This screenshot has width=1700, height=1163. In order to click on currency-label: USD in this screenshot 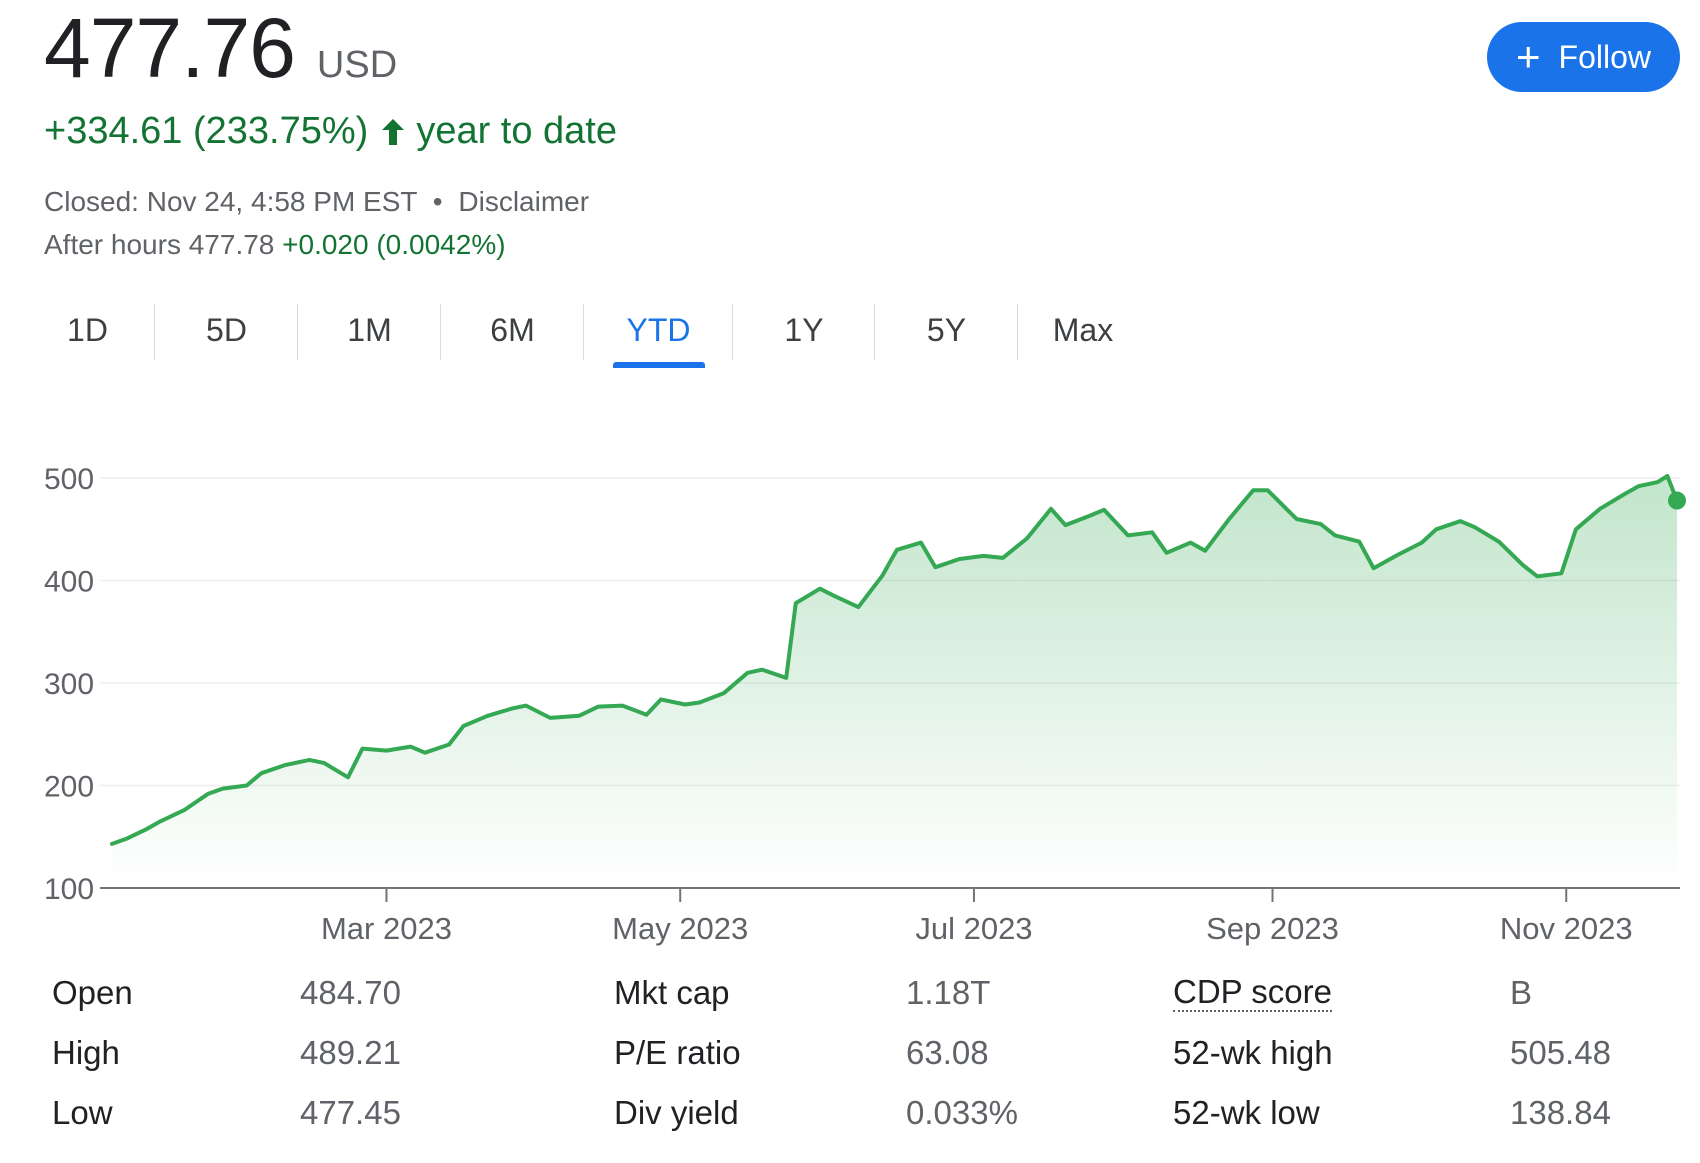, I will do `click(357, 65)`.